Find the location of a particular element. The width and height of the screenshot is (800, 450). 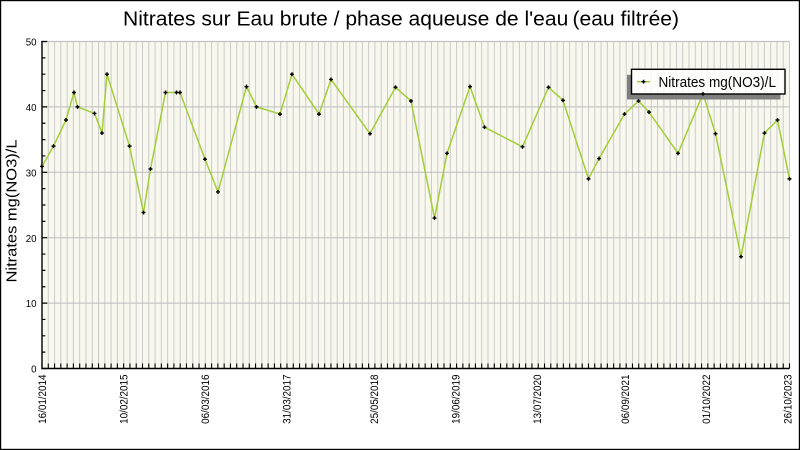

svg-text: 10 is located at coordinates (31, 304).